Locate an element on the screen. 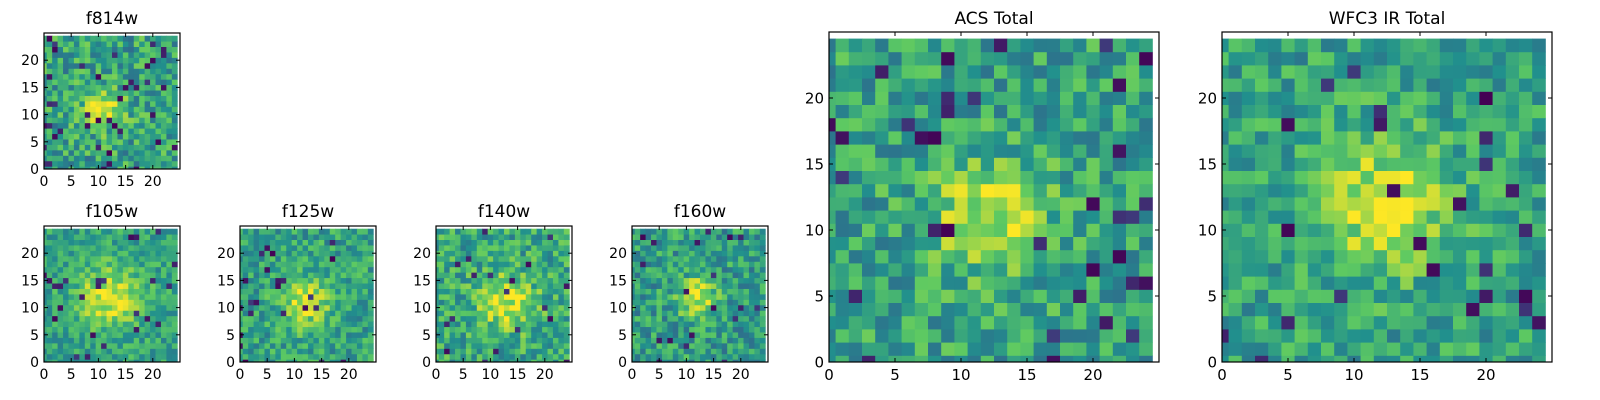 This screenshot has width=1600, height=400. y-tick-label: 10 is located at coordinates (30, 309).